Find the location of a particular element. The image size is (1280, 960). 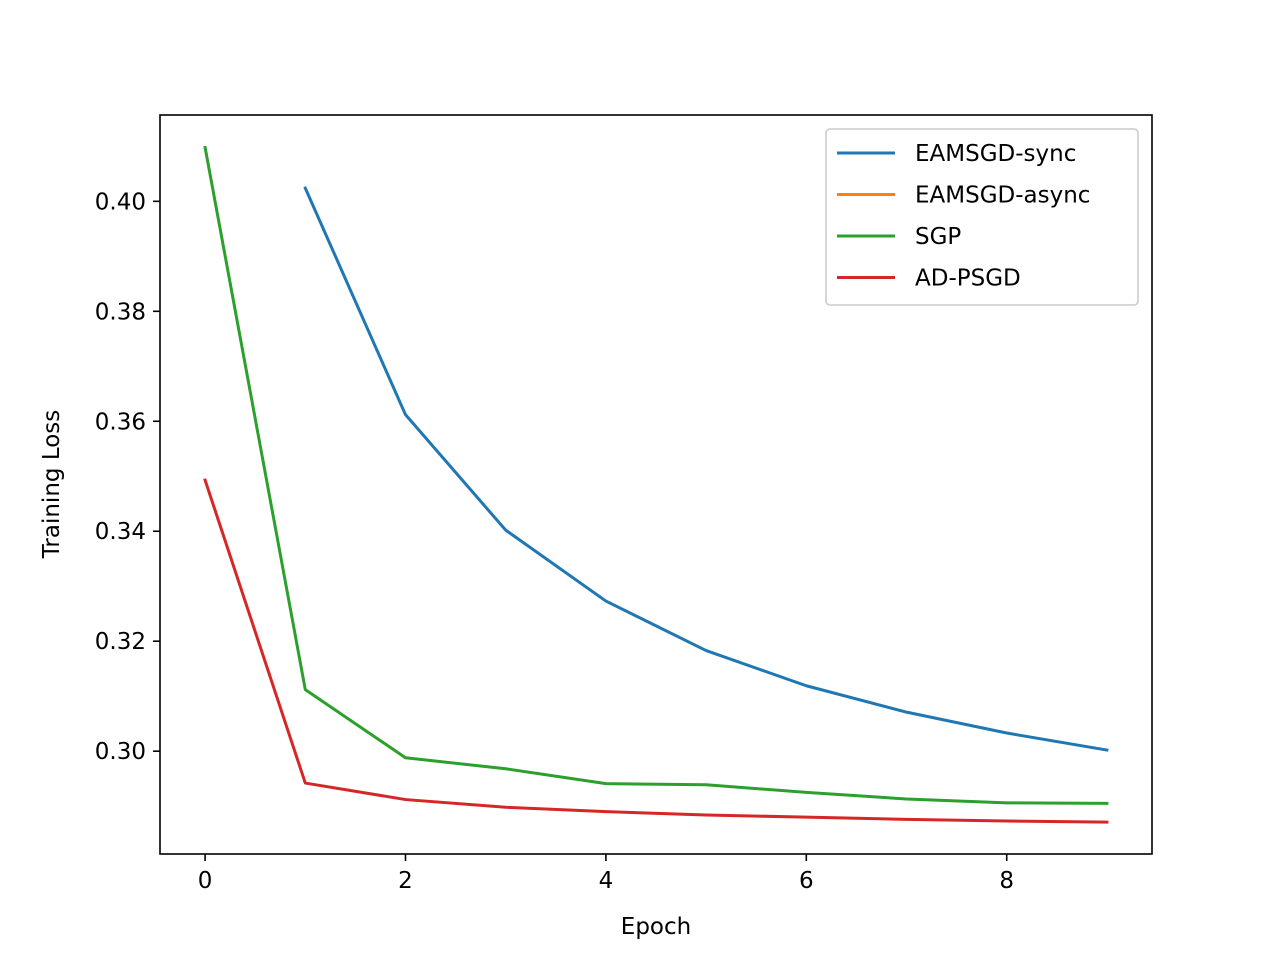

y-axis-title: Training Loss is located at coordinates (52, 485).